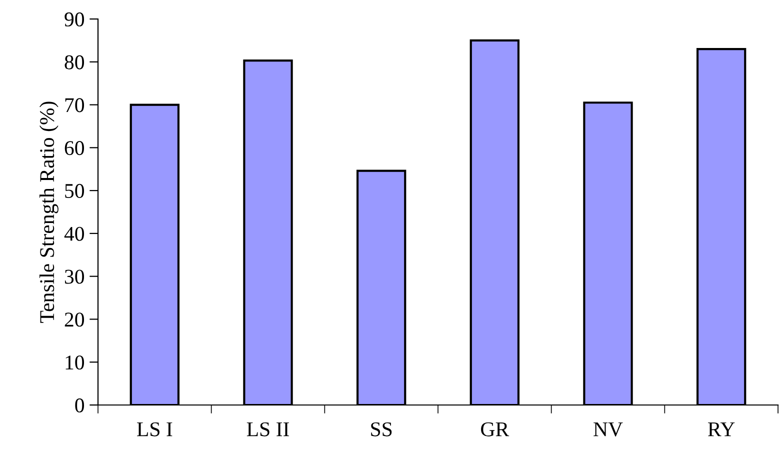  Describe the element at coordinates (79, 405) in the screenshot. I see `y-tick-label: 0` at that location.